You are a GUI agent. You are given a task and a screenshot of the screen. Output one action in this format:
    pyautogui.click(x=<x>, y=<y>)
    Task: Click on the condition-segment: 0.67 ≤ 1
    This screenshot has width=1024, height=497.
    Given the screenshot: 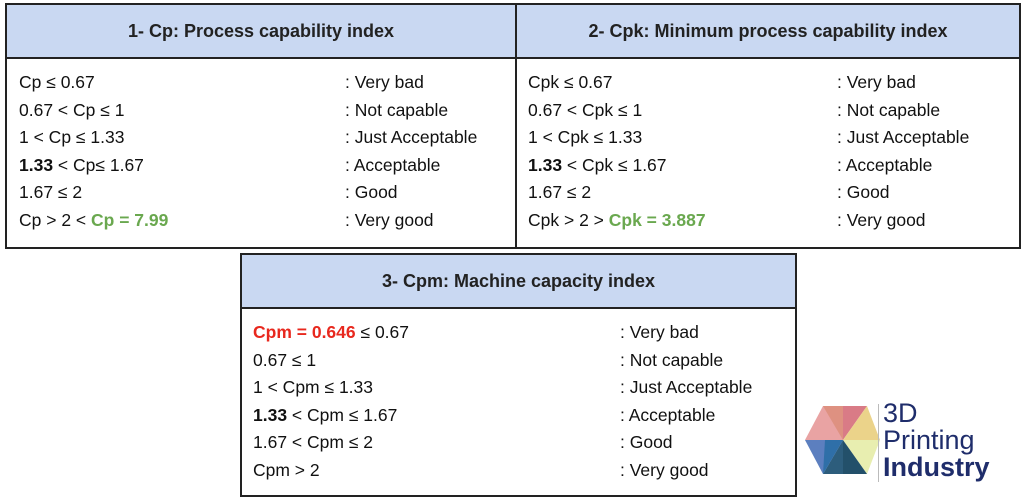 What is the action you would take?
    pyautogui.click(x=285, y=359)
    